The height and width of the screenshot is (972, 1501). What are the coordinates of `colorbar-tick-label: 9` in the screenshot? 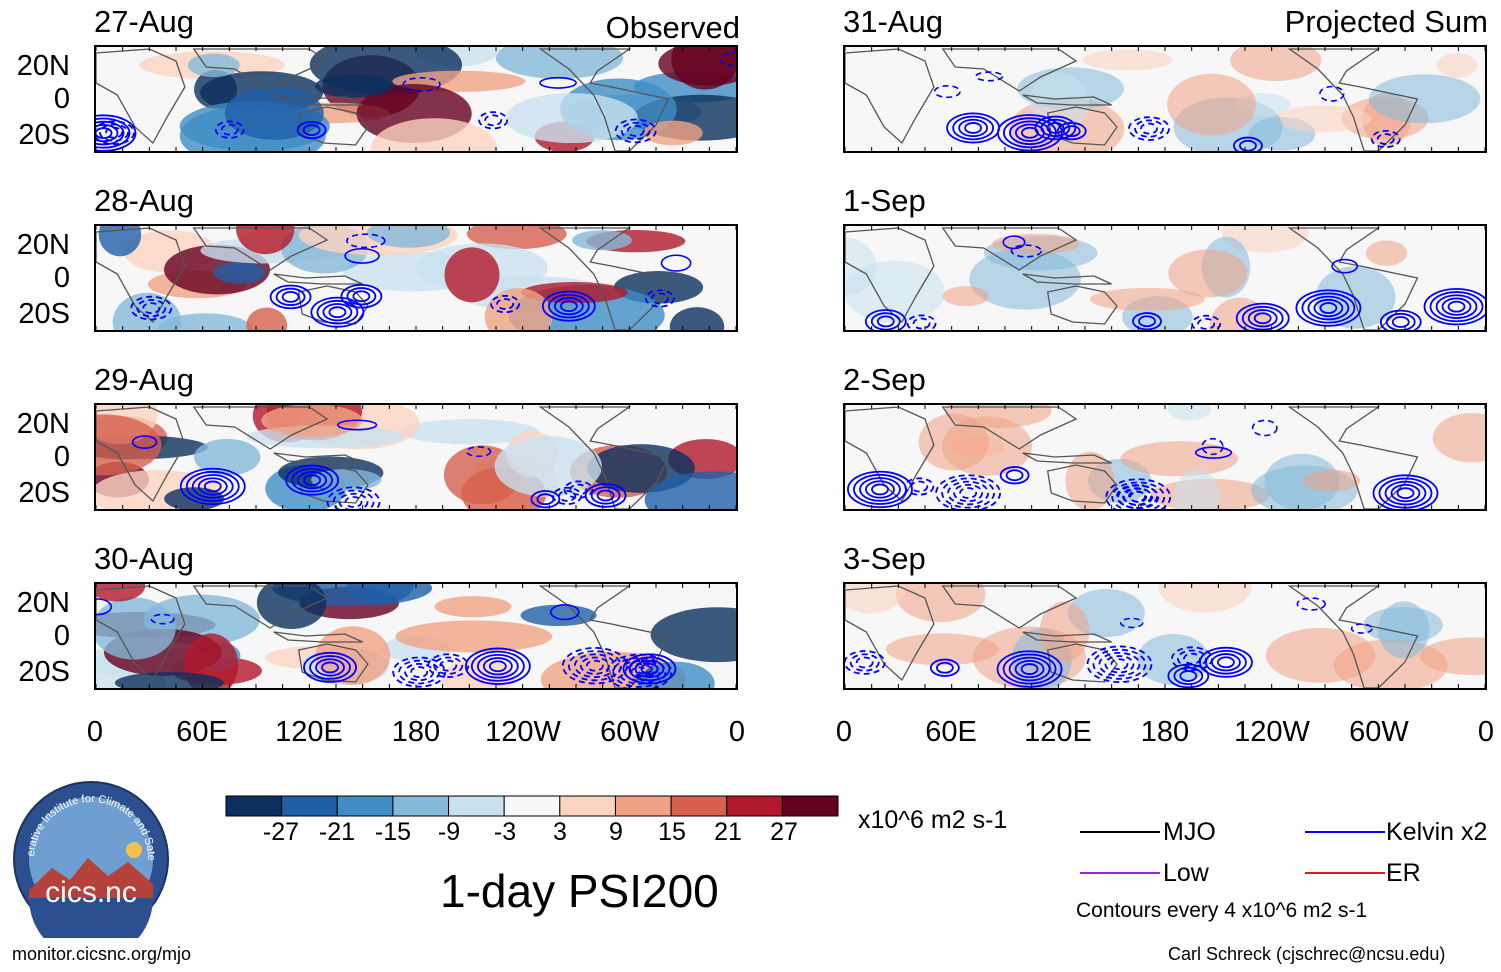 It's located at (616, 832).